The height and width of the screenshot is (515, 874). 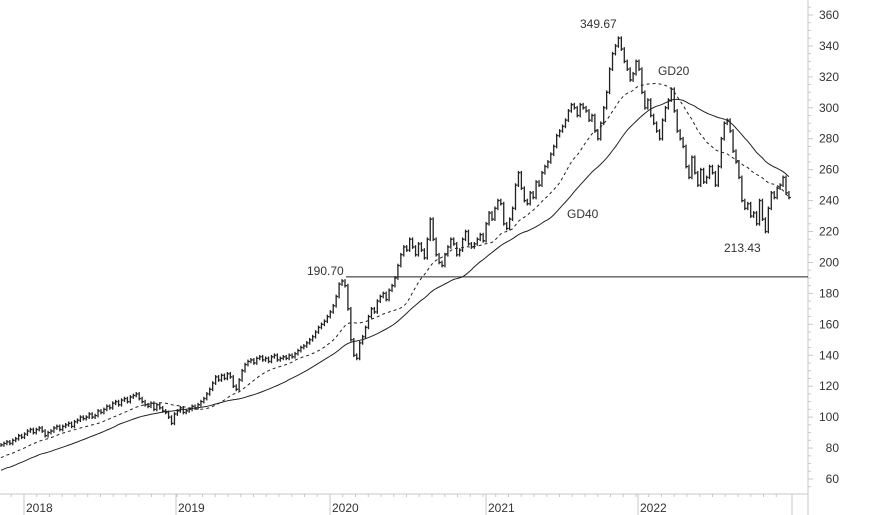 I want to click on y-tick-label: 360, so click(x=829, y=15).